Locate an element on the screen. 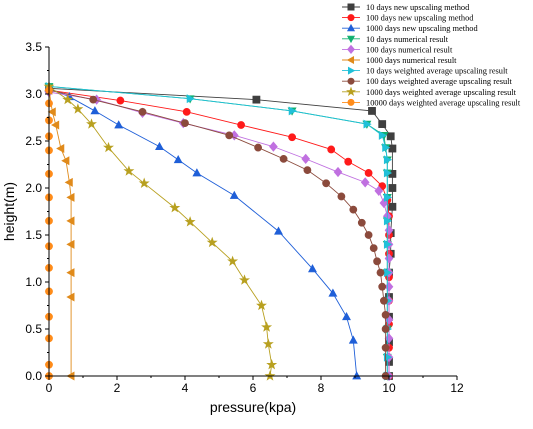 The width and height of the screenshot is (533, 429). legend-item: 1000 days new upscaling method is located at coordinates (410, 28).